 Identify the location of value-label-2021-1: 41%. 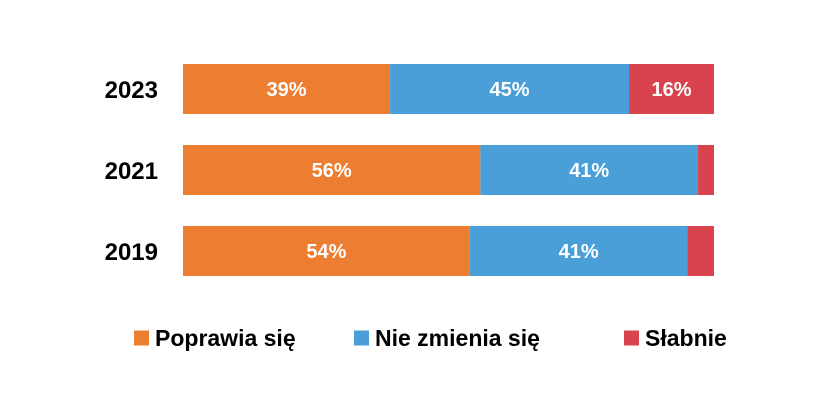
(589, 171).